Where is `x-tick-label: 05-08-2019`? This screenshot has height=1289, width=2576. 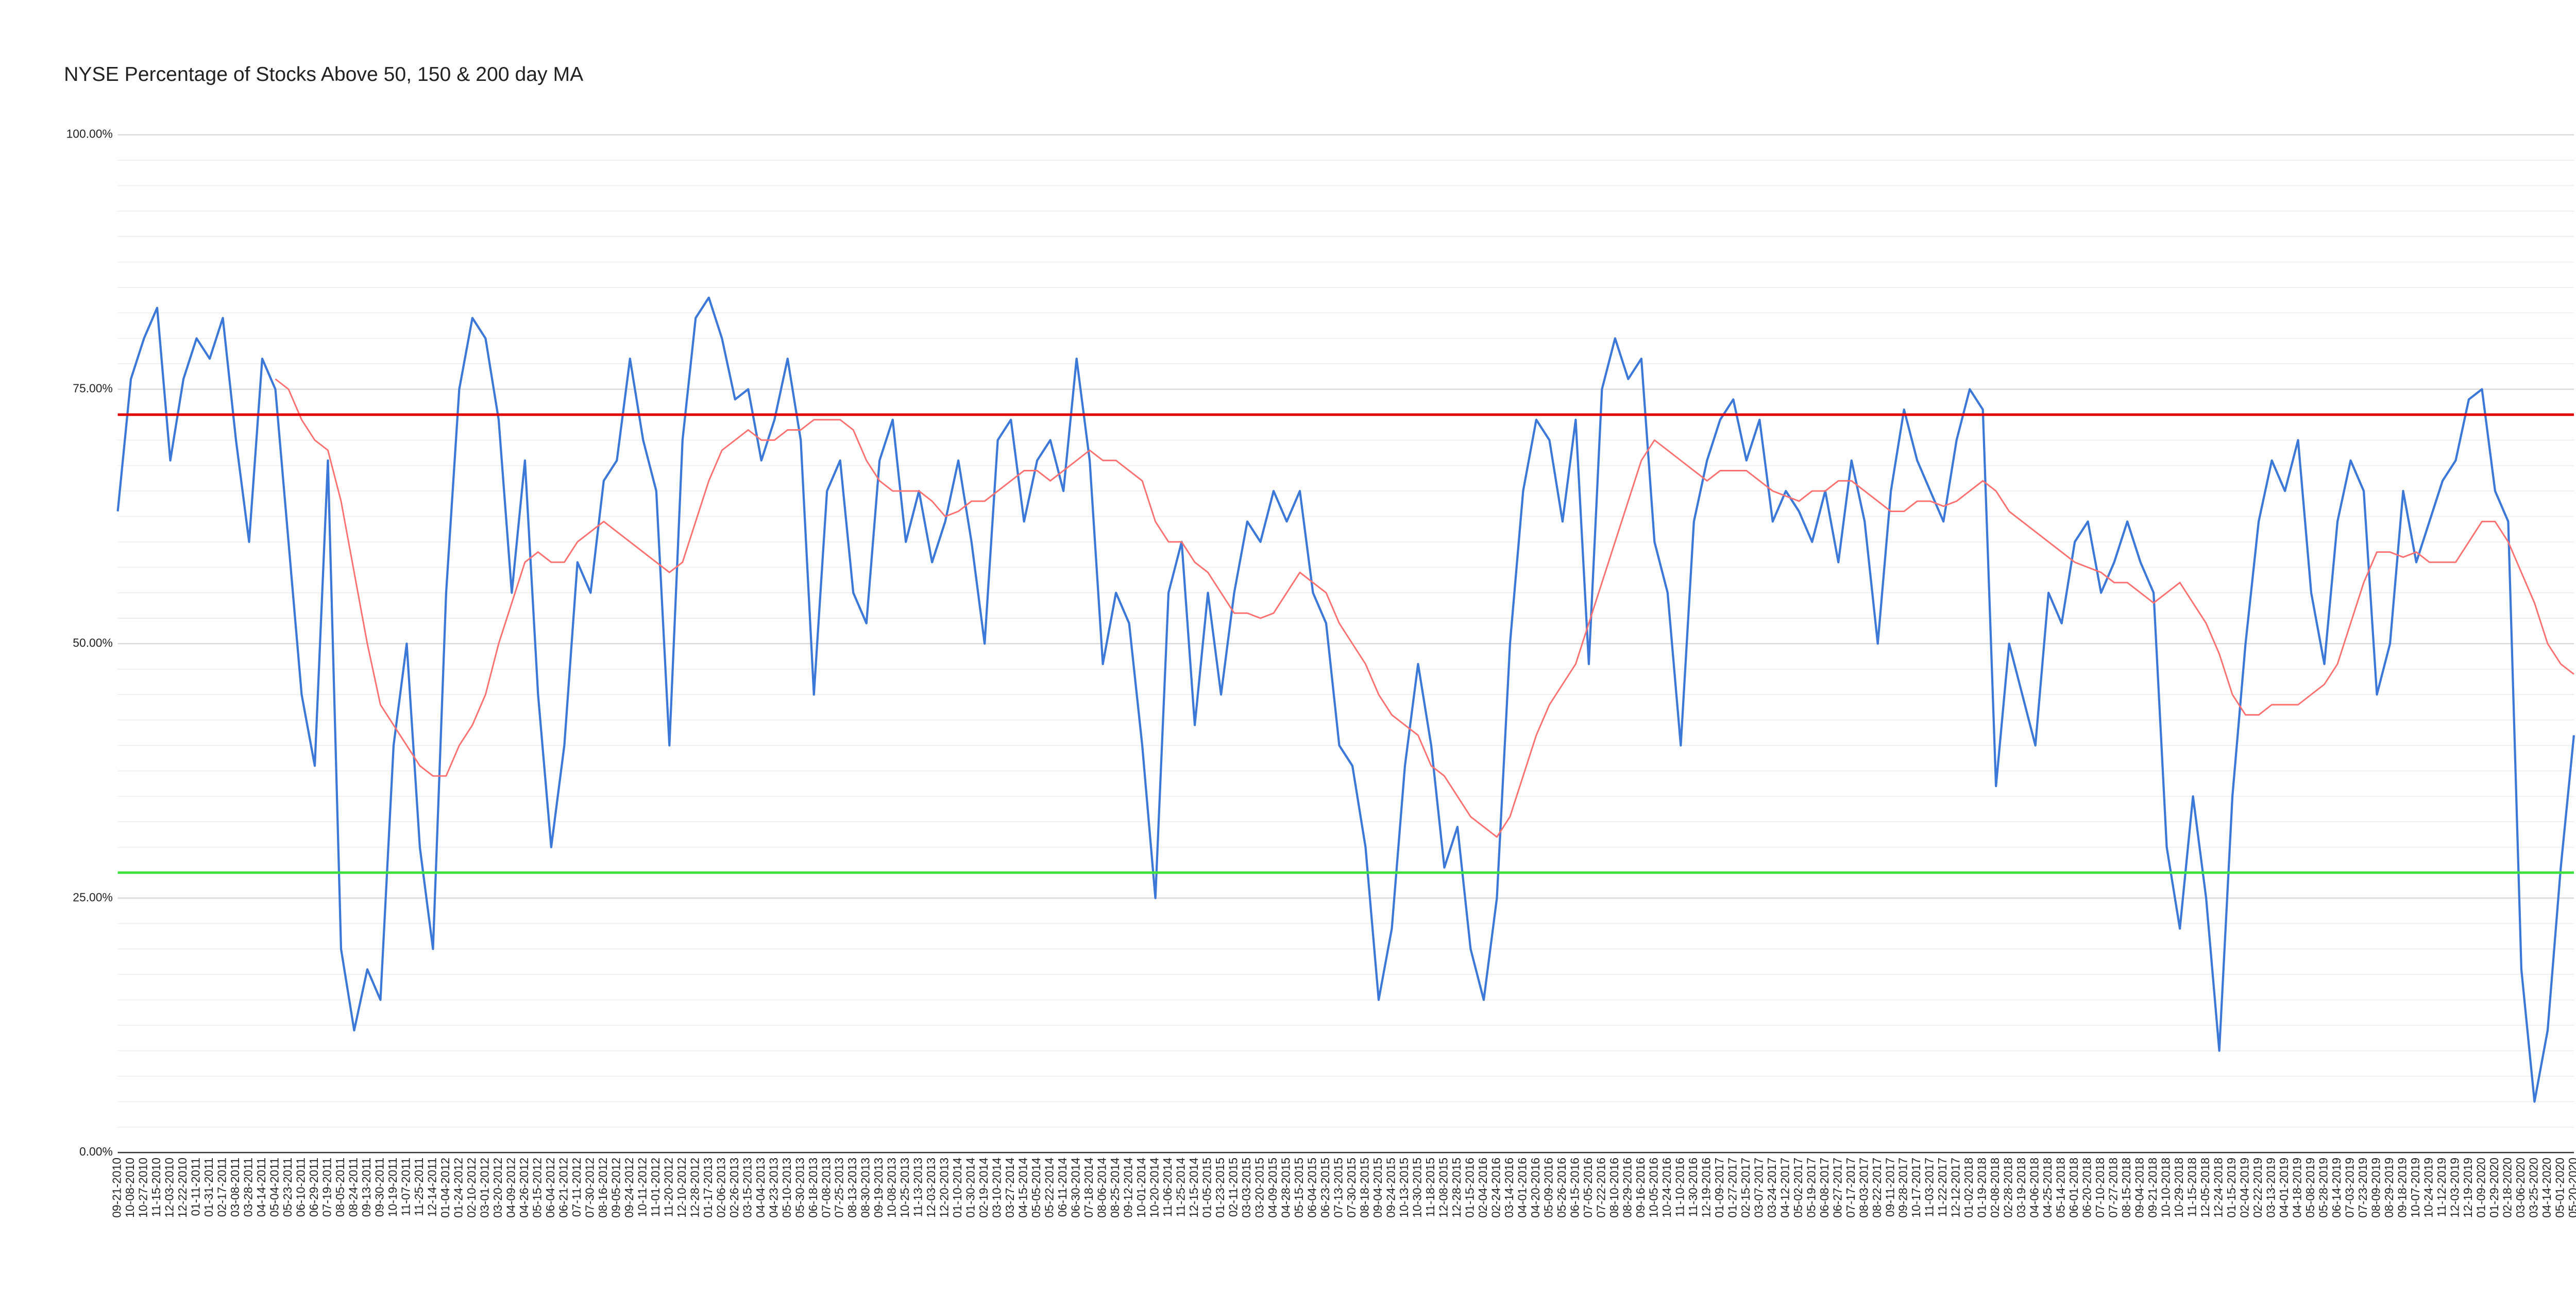
x-tick-label: 05-08-2019 is located at coordinates (2310, 1188).